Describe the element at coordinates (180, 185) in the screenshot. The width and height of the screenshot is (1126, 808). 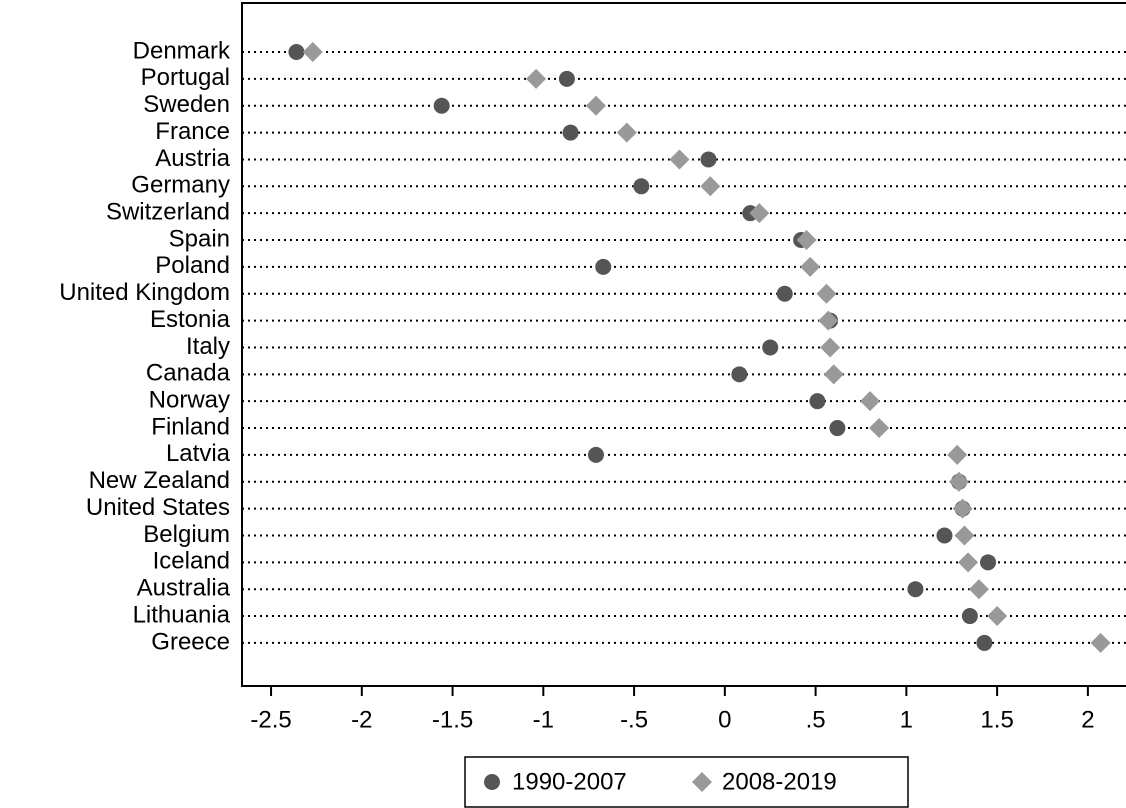
I see `y-tick-label: Germany` at that location.